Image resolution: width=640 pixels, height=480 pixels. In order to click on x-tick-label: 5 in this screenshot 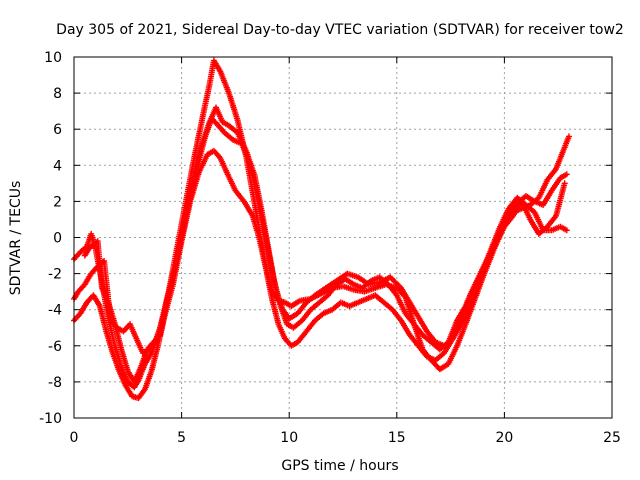, I will do `click(181, 438)`.